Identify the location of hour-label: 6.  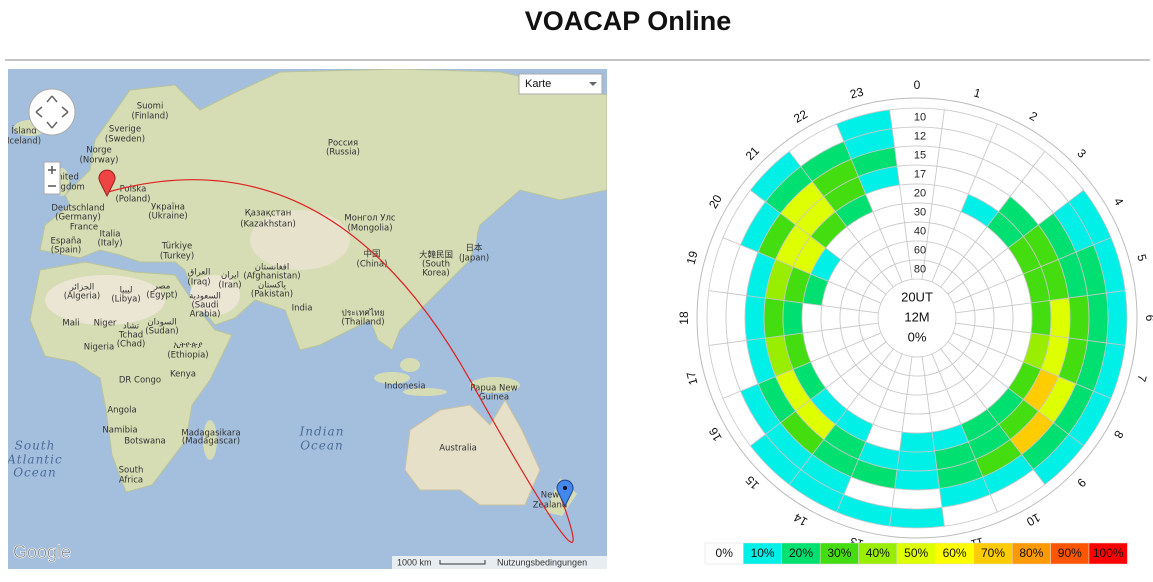
(1148, 318).